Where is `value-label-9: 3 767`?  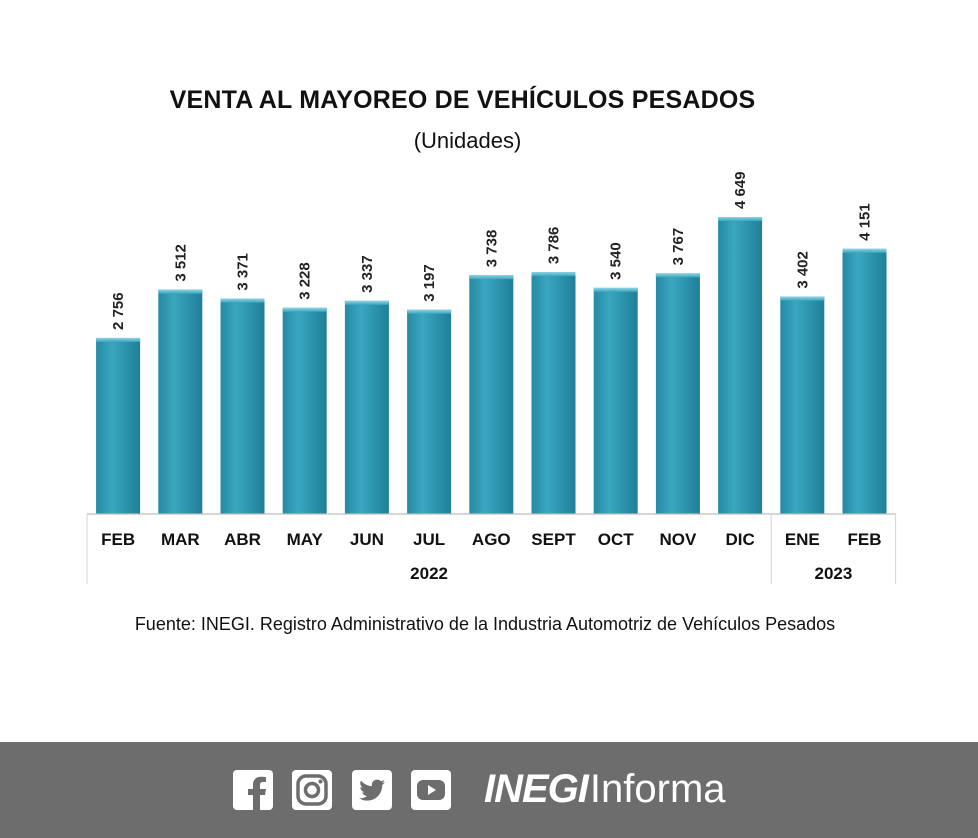
value-label-9: 3 767 is located at coordinates (678, 247).